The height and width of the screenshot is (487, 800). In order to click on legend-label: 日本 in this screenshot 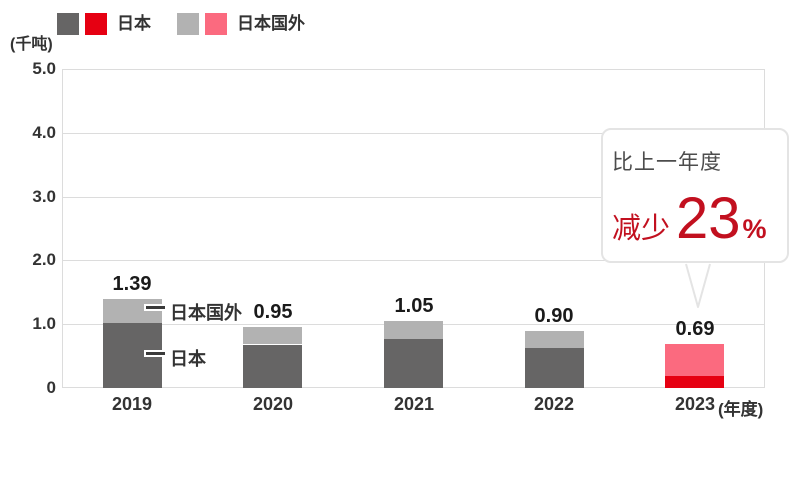, I will do `click(134, 23)`.